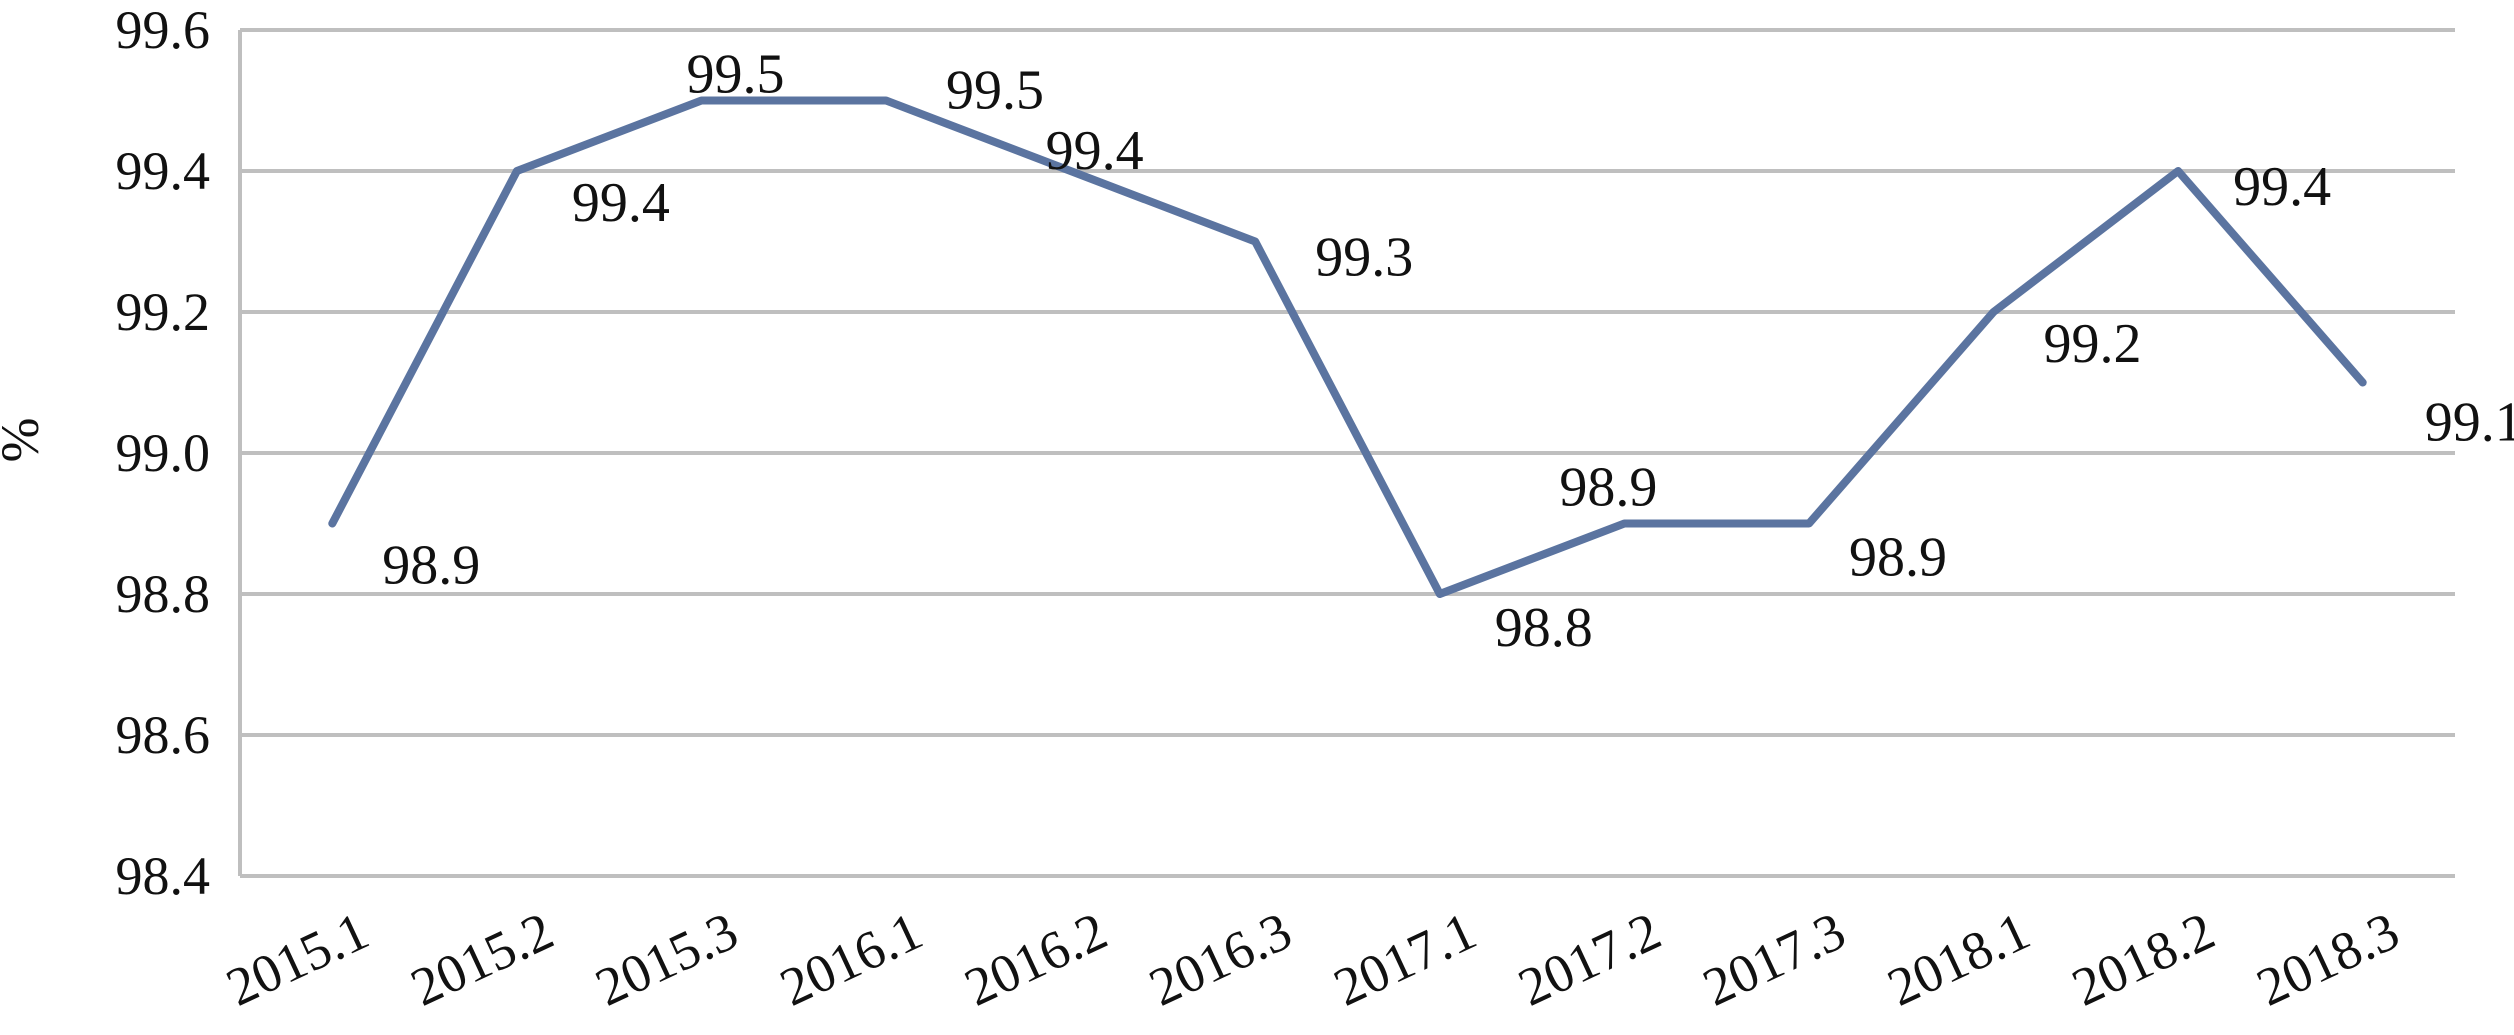 This screenshot has height=1035, width=2514. Describe the element at coordinates (1364, 258) in the screenshot. I see `data-label: 99.3` at that location.